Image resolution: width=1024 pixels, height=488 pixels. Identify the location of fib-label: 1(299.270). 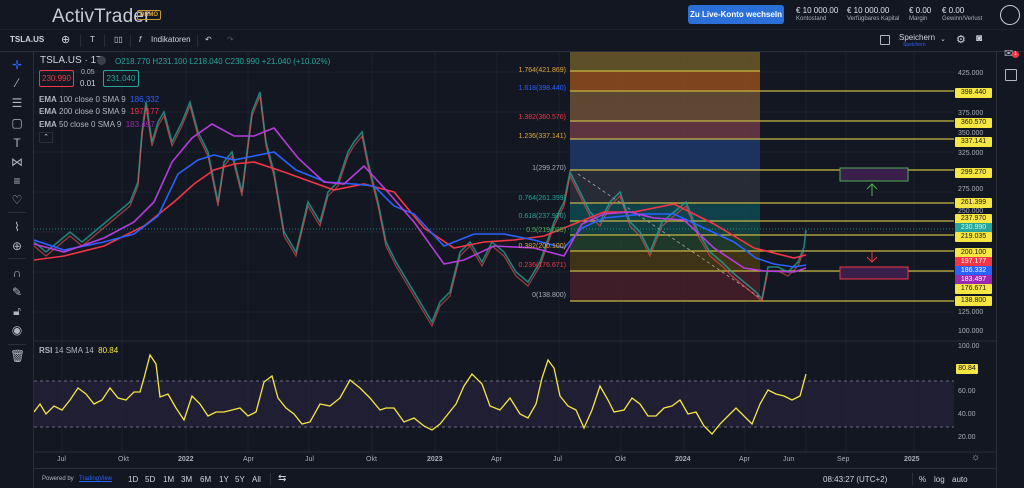
(549, 168).